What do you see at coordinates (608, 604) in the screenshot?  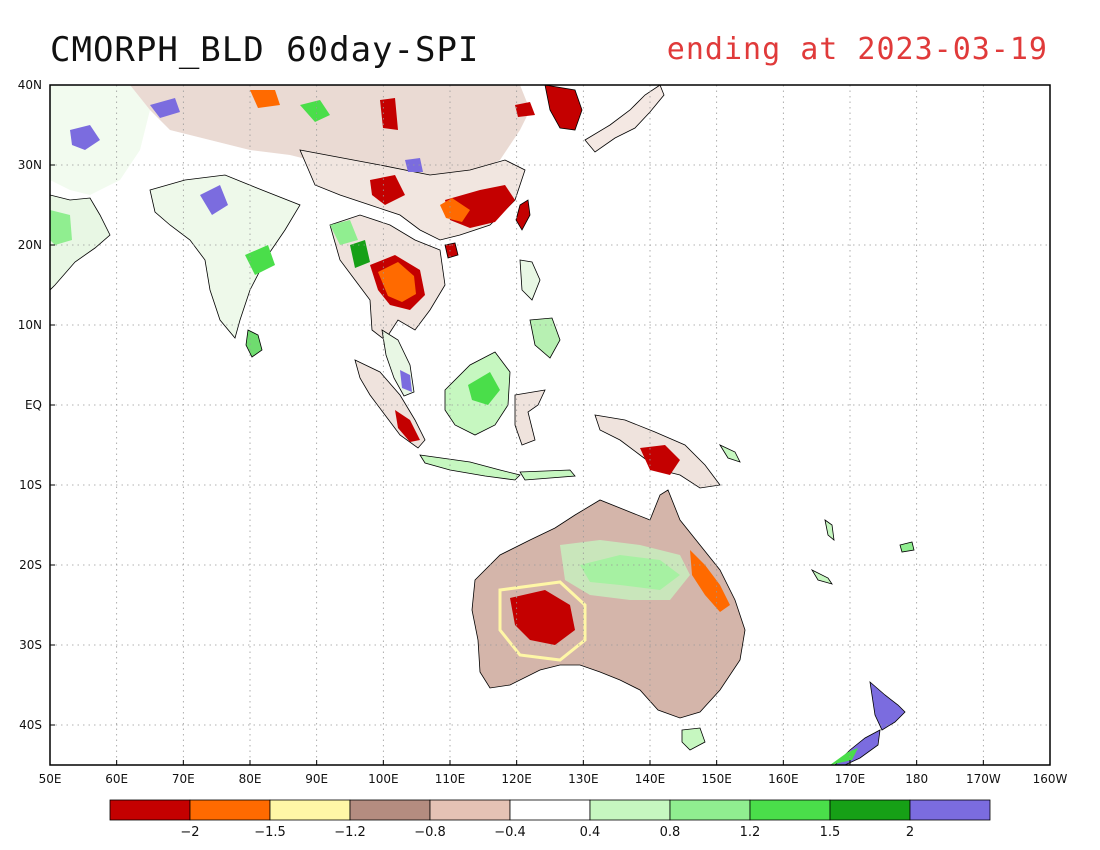 I see `australia` at bounding box center [608, 604].